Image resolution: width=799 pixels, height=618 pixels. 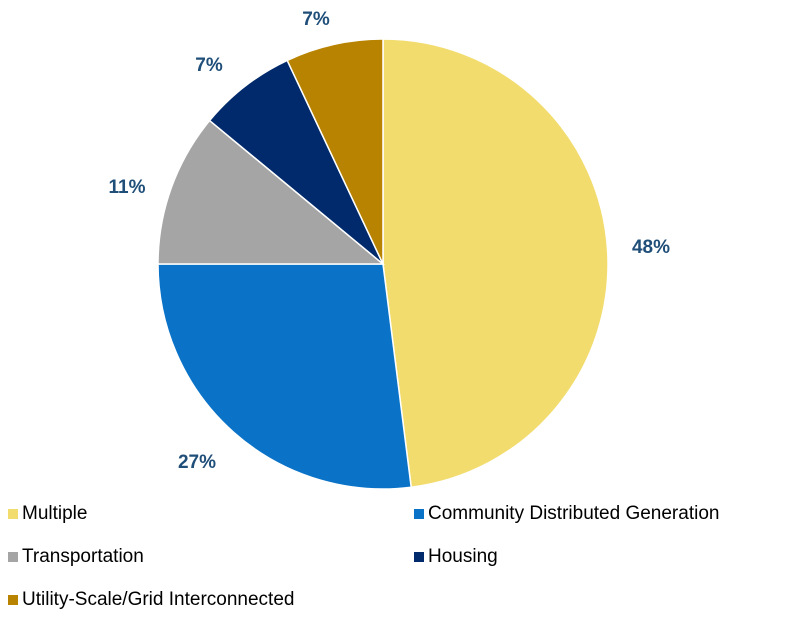 I want to click on legend-item-transportation: Transportation, so click(x=76, y=557).